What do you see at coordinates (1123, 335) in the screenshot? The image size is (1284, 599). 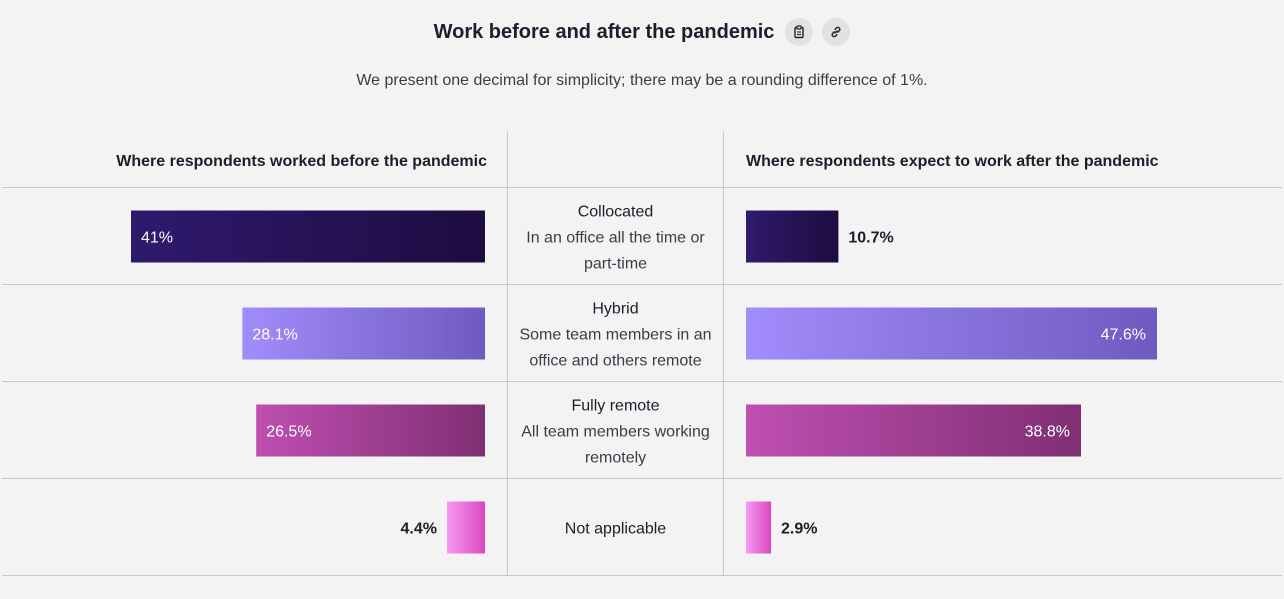 I see `bar-value-label: 47.6%` at bounding box center [1123, 335].